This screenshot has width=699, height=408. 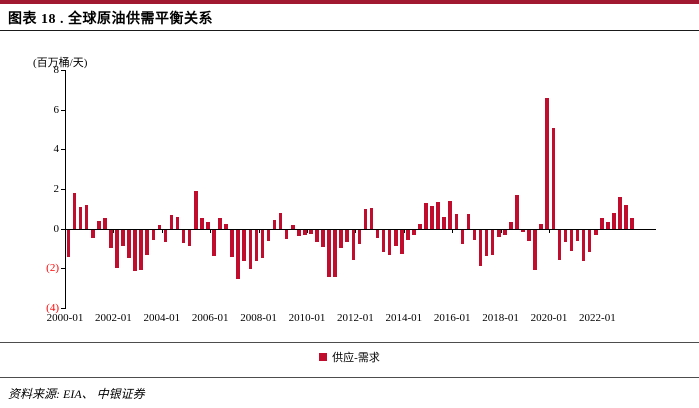 I want to click on title-accent-band, so click(x=349, y=2).